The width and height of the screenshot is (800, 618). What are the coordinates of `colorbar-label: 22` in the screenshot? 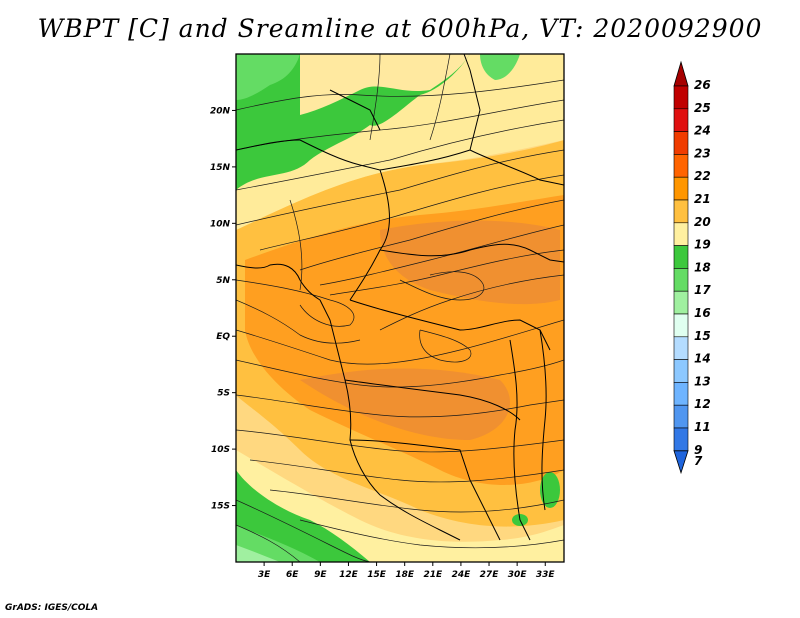 It's located at (702, 176).